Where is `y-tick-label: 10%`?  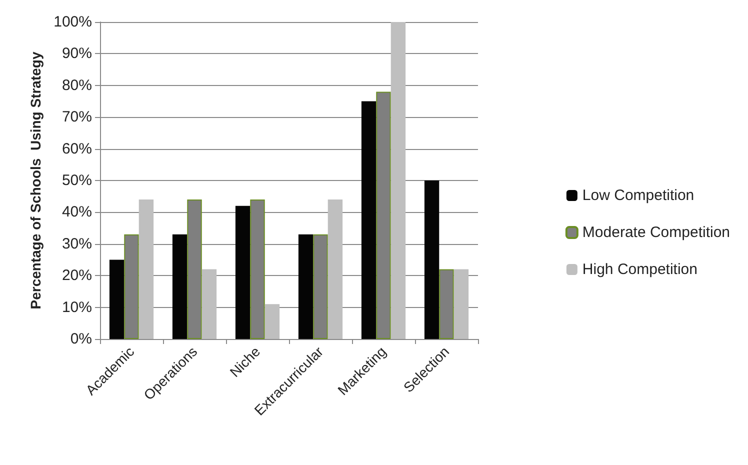 y-tick-label: 10% is located at coordinates (77, 307).